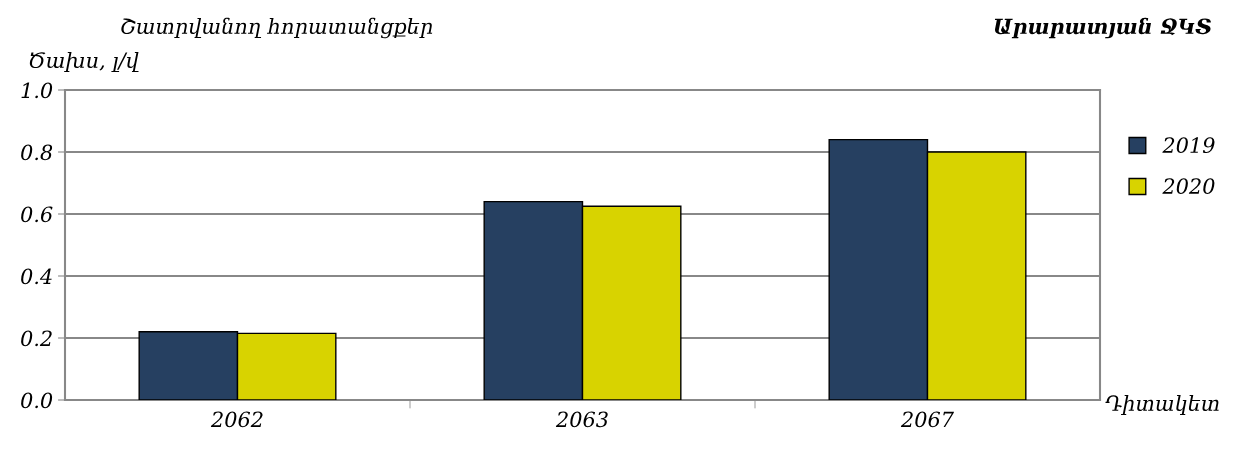 Image resolution: width=1238 pixels, height=450 pixels. Describe the element at coordinates (37, 214) in the screenshot. I see `y-tick-label: 0.6` at that location.